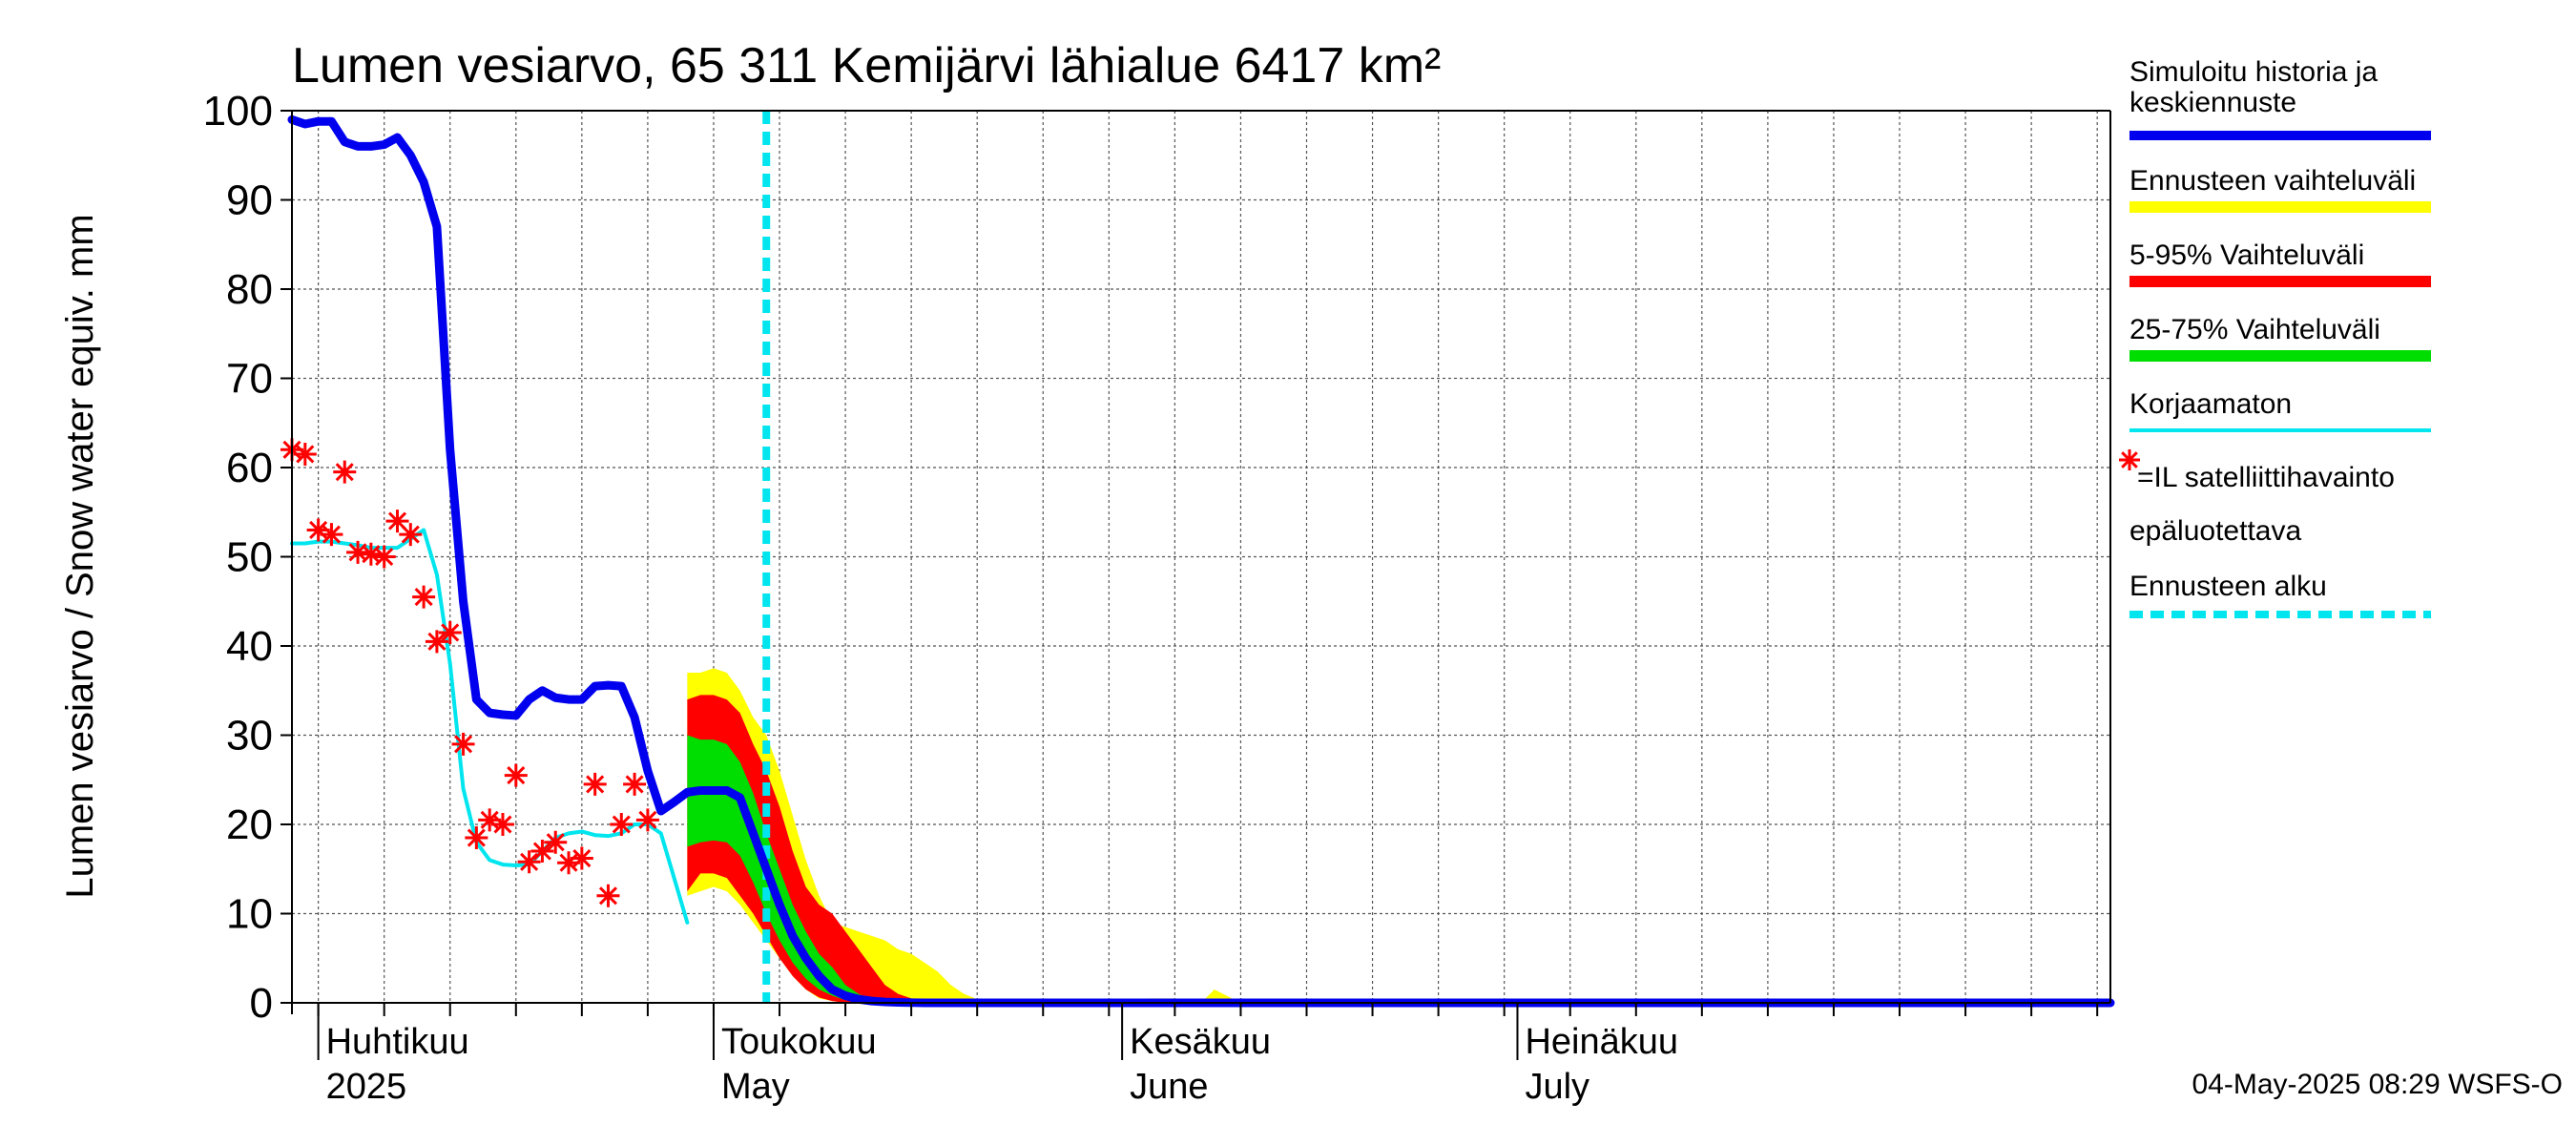 The width and height of the screenshot is (2576, 1145). What do you see at coordinates (2129, 459) in the screenshot?
I see `legend-star` at bounding box center [2129, 459].